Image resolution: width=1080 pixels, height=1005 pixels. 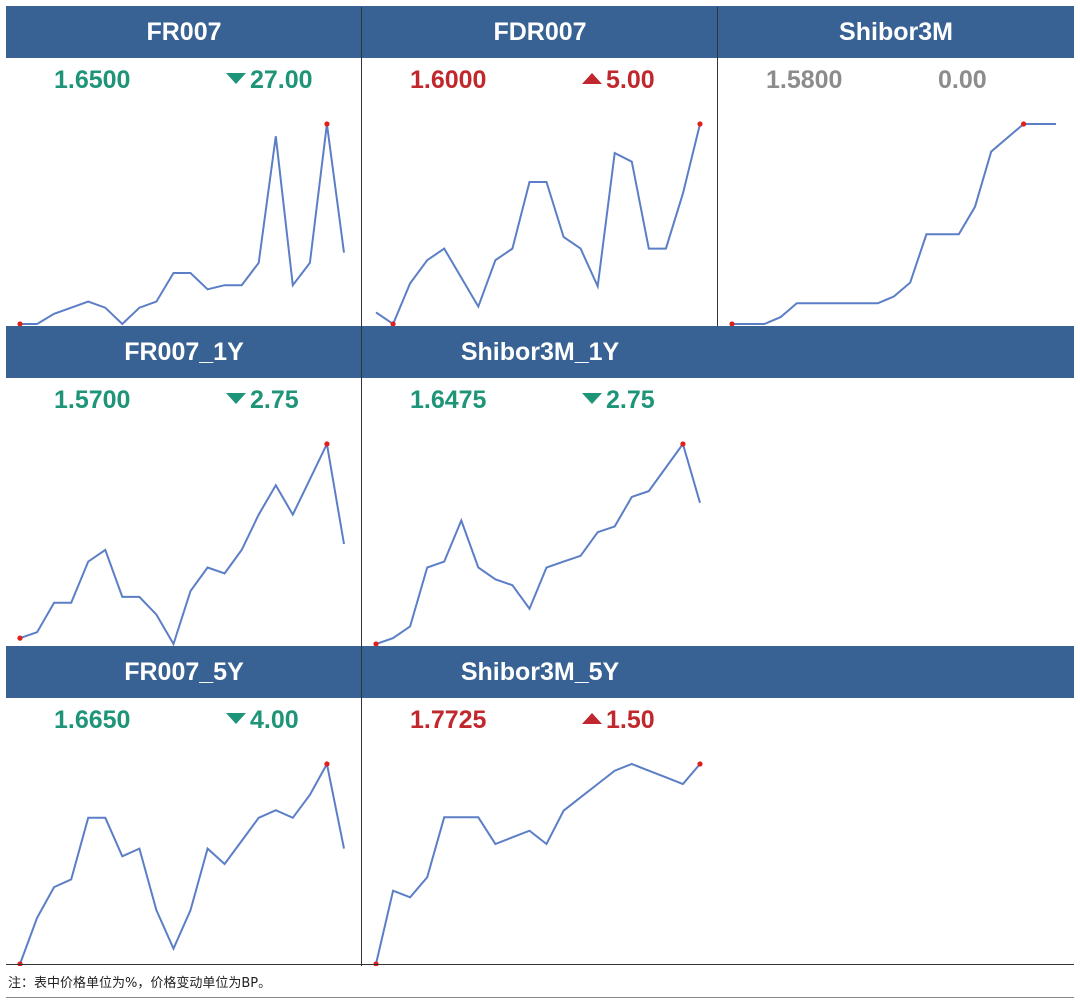 I want to click on chart-panel-fr007-1y: FR007_1Y 1.5700 2.75, so click(x=184, y=486).